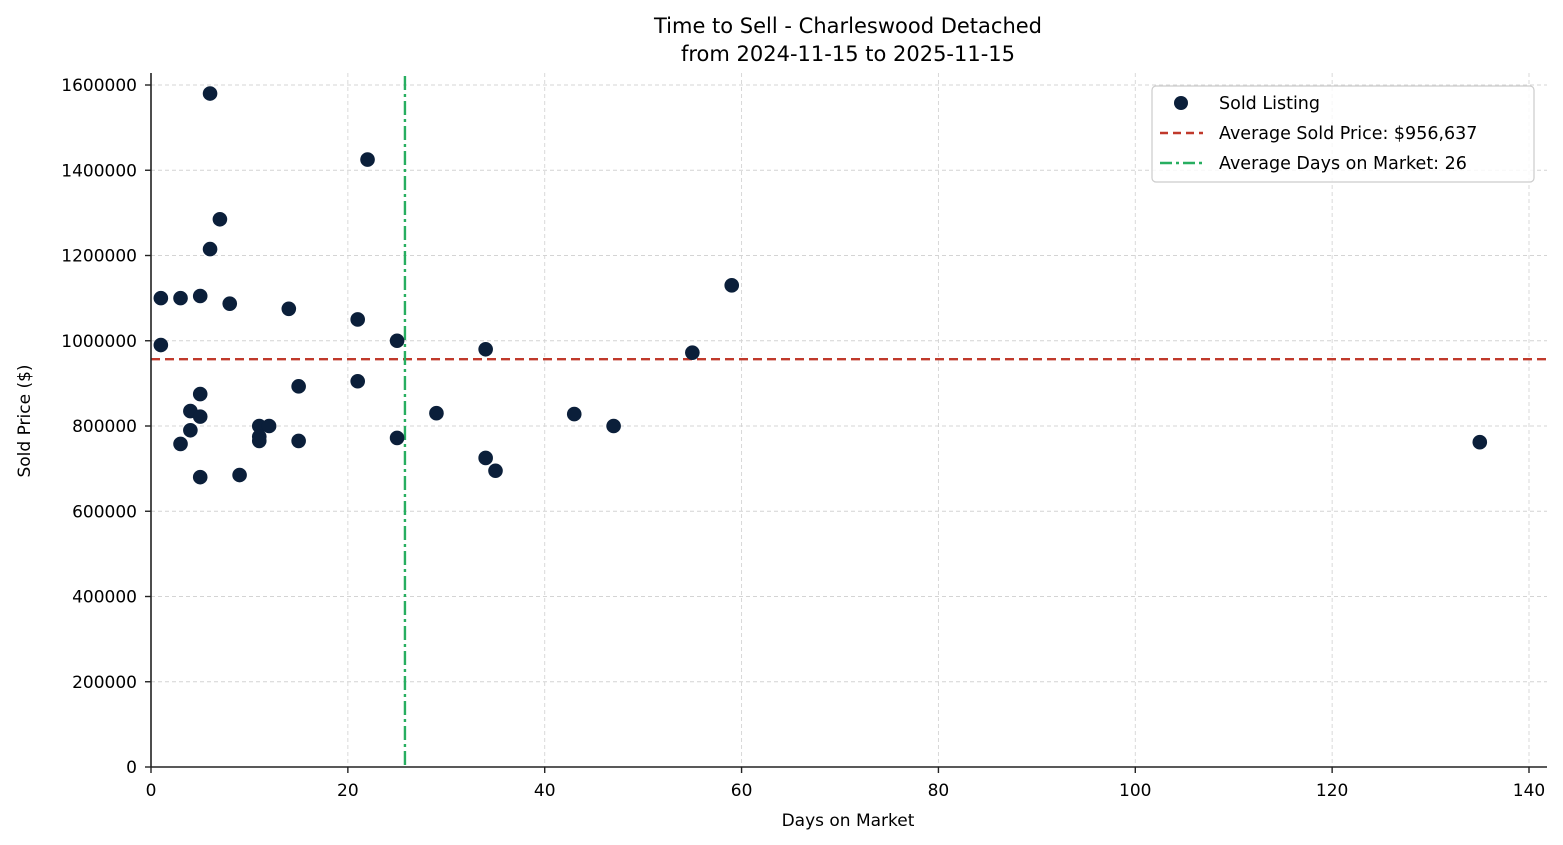  What do you see at coordinates (25, 420) in the screenshot?
I see `y-axis-label: Sold Price ($)` at bounding box center [25, 420].